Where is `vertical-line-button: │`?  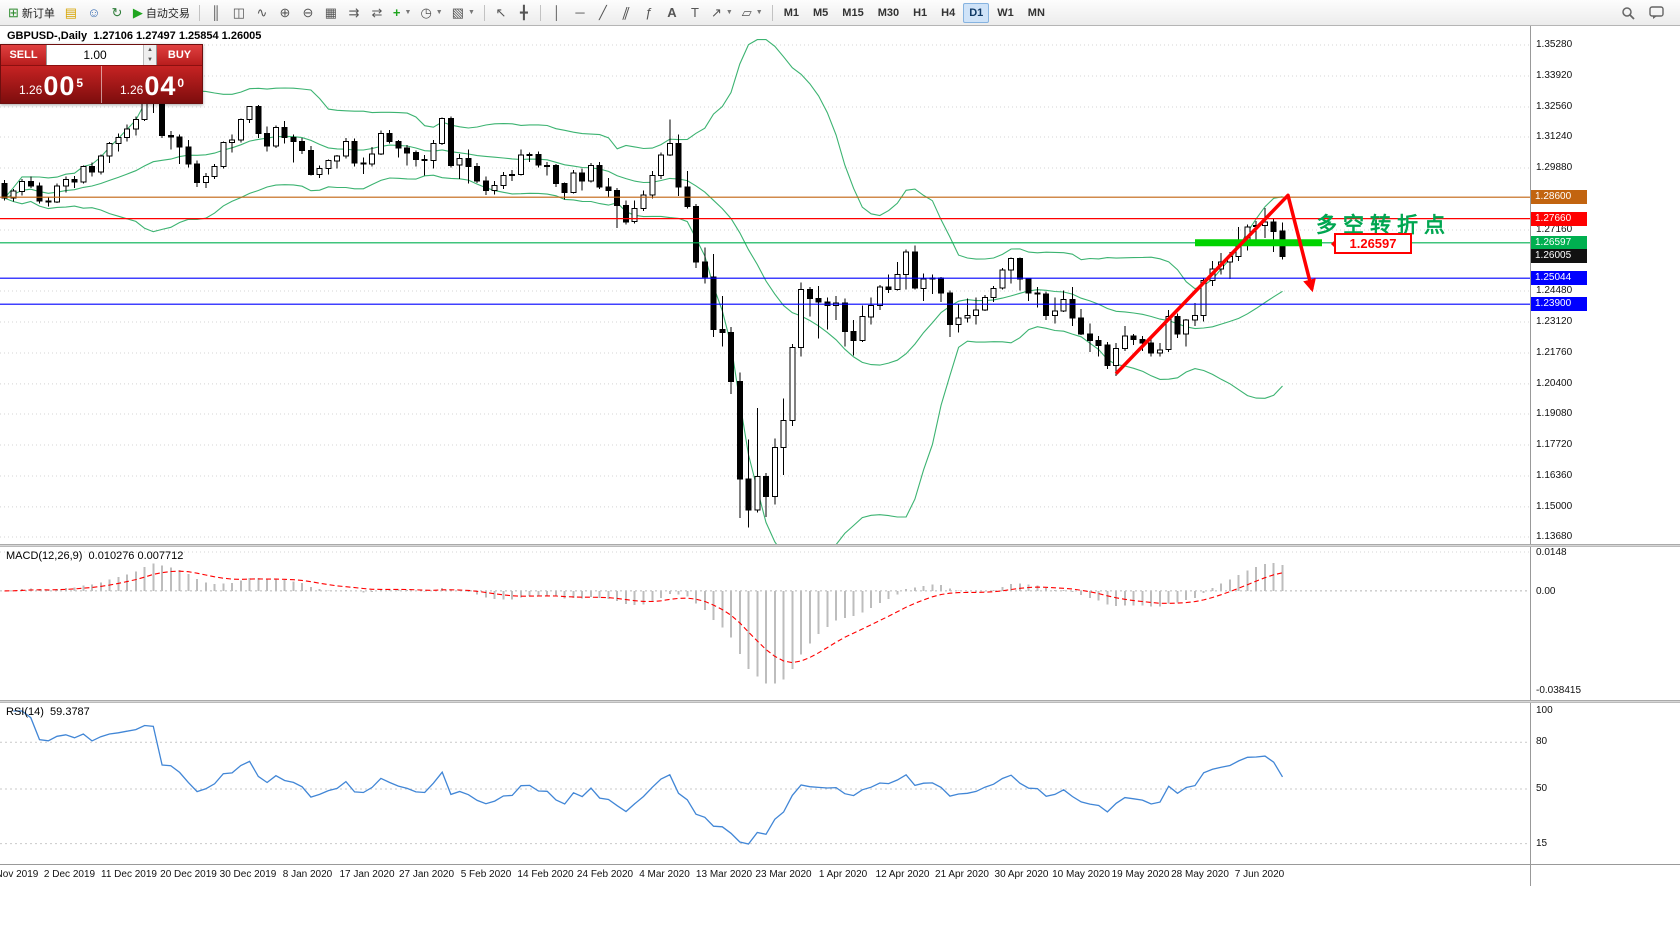 vertical-line-button: │ is located at coordinates (557, 12).